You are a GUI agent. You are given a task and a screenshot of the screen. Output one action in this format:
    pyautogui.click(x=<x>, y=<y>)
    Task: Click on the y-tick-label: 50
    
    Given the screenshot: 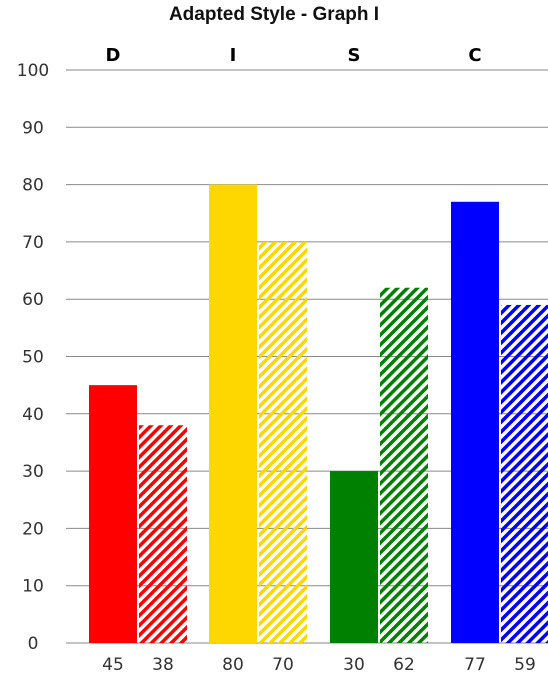 What is the action you would take?
    pyautogui.click(x=33, y=358)
    